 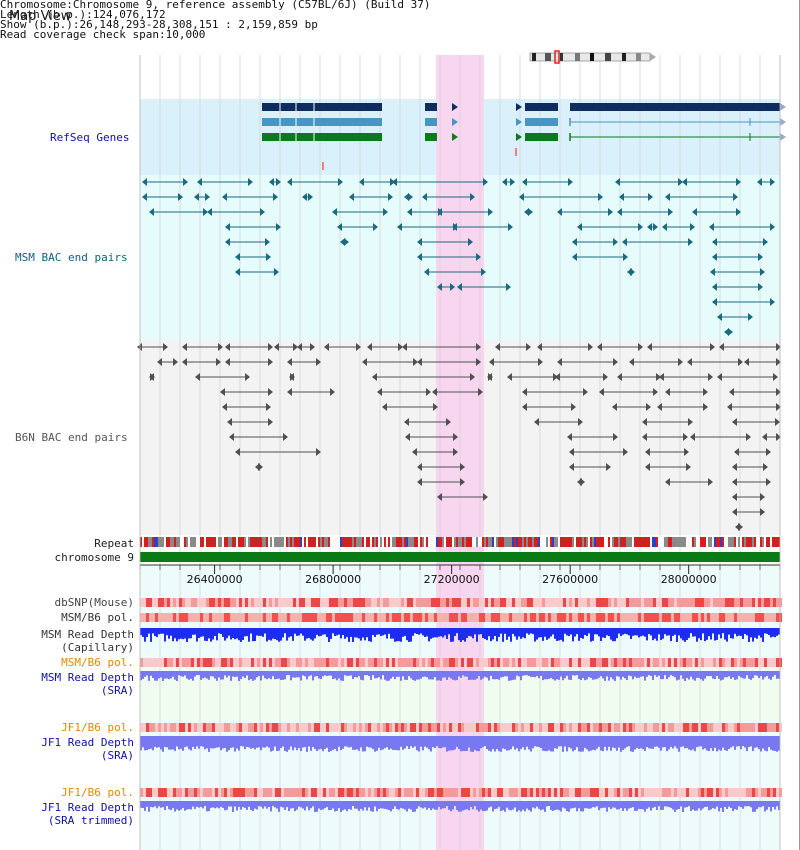 I want to click on track-label-msm-bac: MSM BAC end pairs, so click(x=71, y=257).